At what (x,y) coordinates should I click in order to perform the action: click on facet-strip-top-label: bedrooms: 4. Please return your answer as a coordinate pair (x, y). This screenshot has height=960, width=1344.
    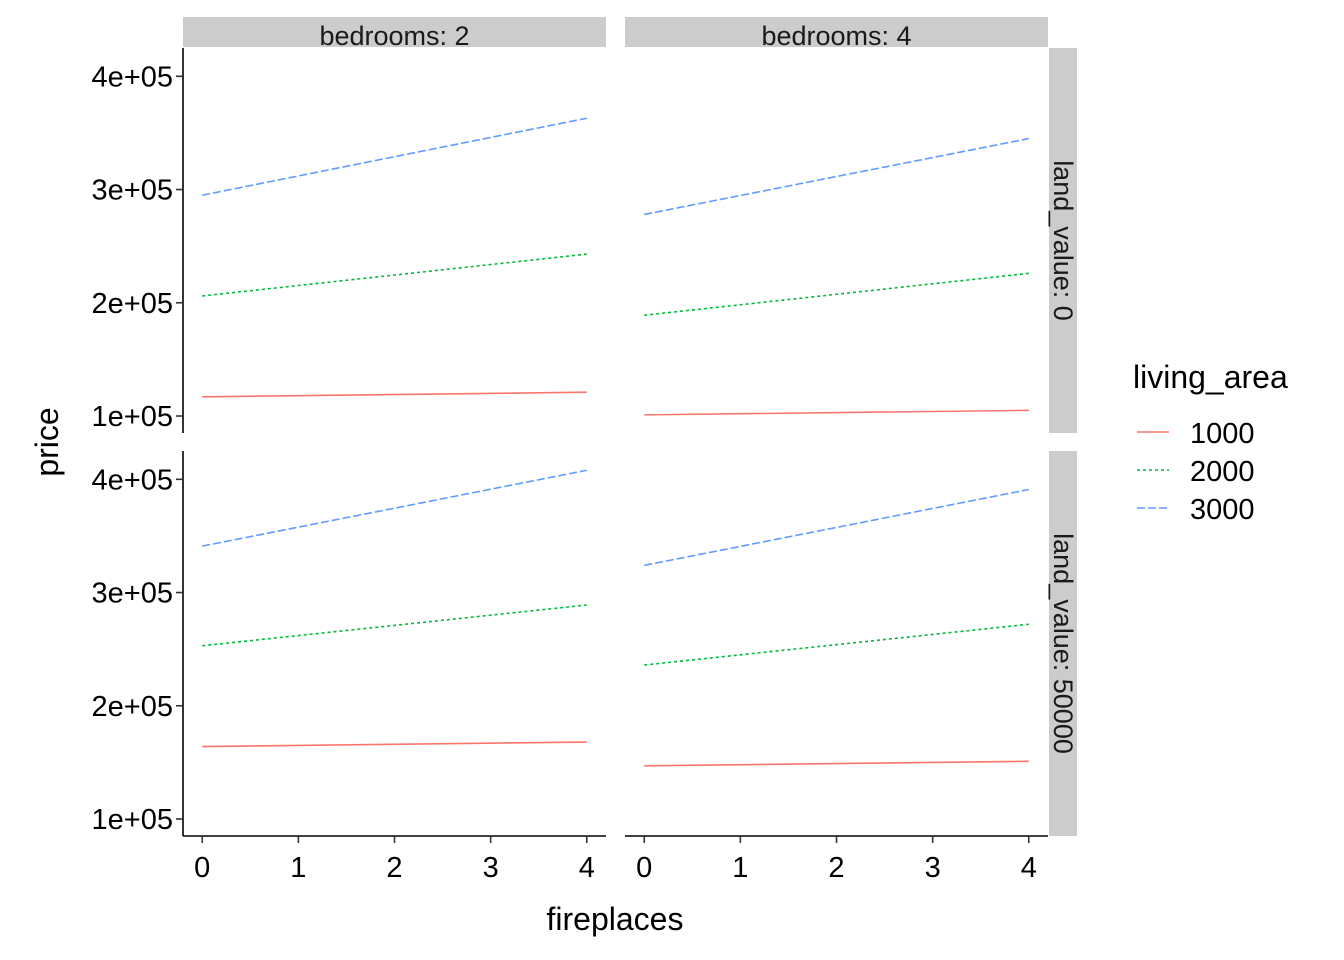
    Looking at the image, I should click on (836, 36).